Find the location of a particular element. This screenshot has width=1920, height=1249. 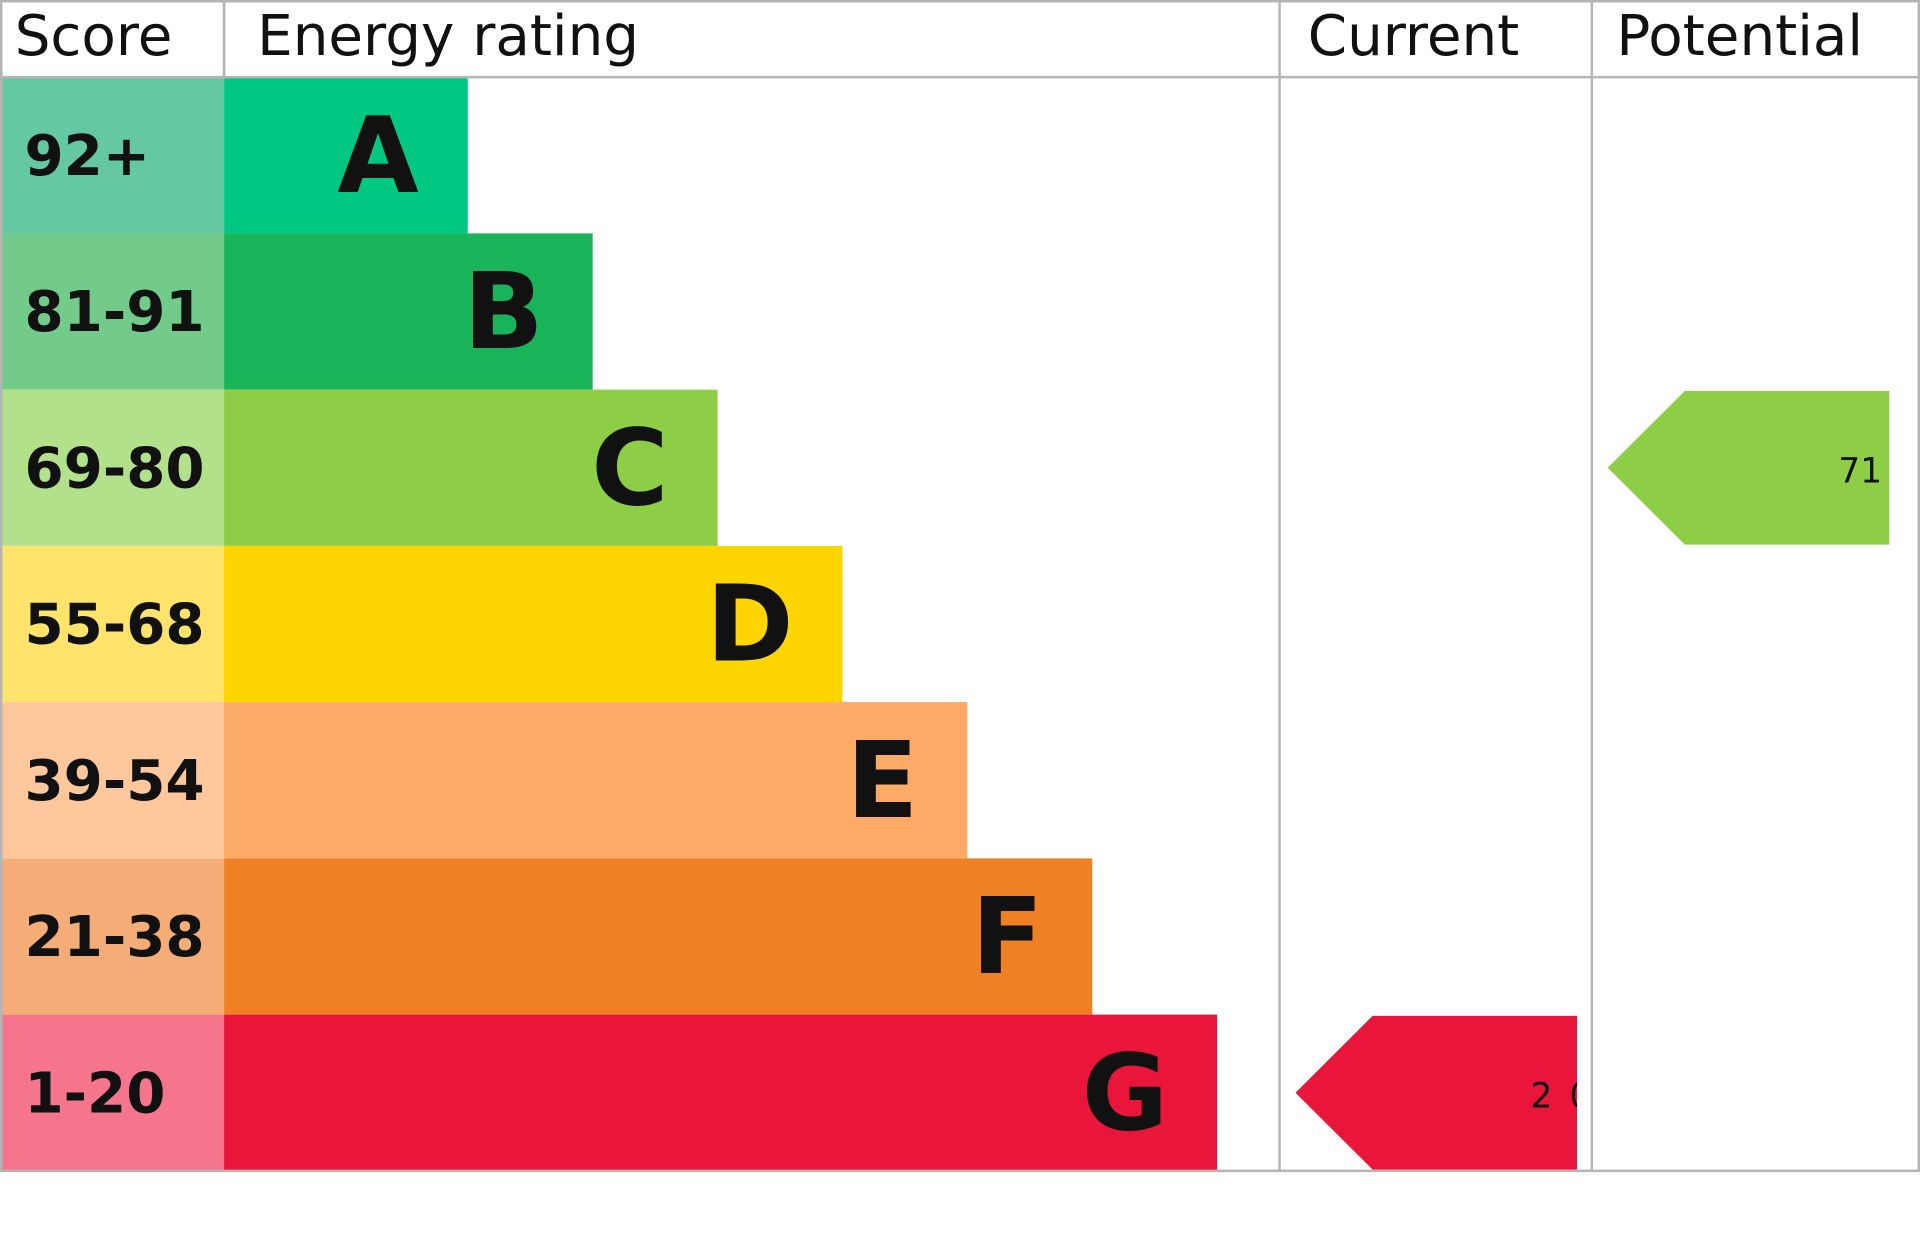

score-label: 92+ is located at coordinates (87, 156).